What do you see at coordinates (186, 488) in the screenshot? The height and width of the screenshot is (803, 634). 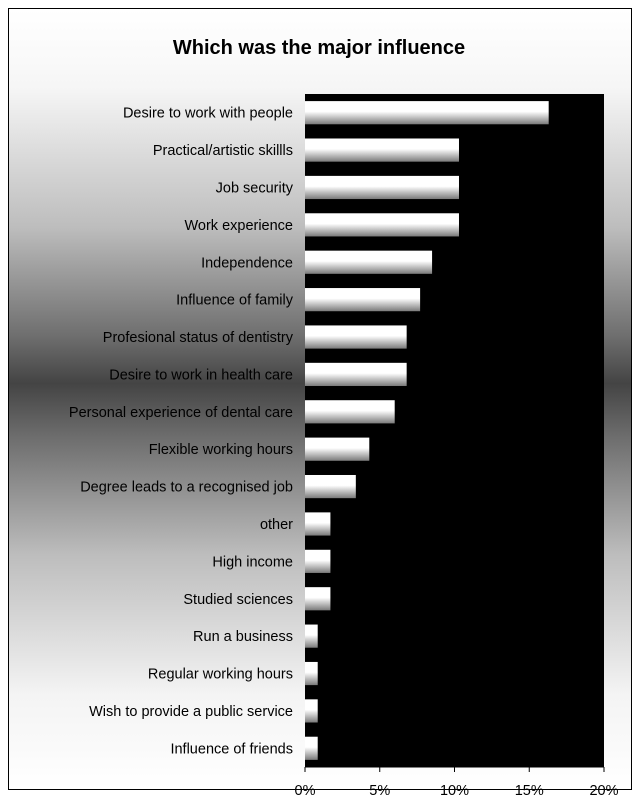 I see `category-label: Degree leads to a recognised job` at bounding box center [186, 488].